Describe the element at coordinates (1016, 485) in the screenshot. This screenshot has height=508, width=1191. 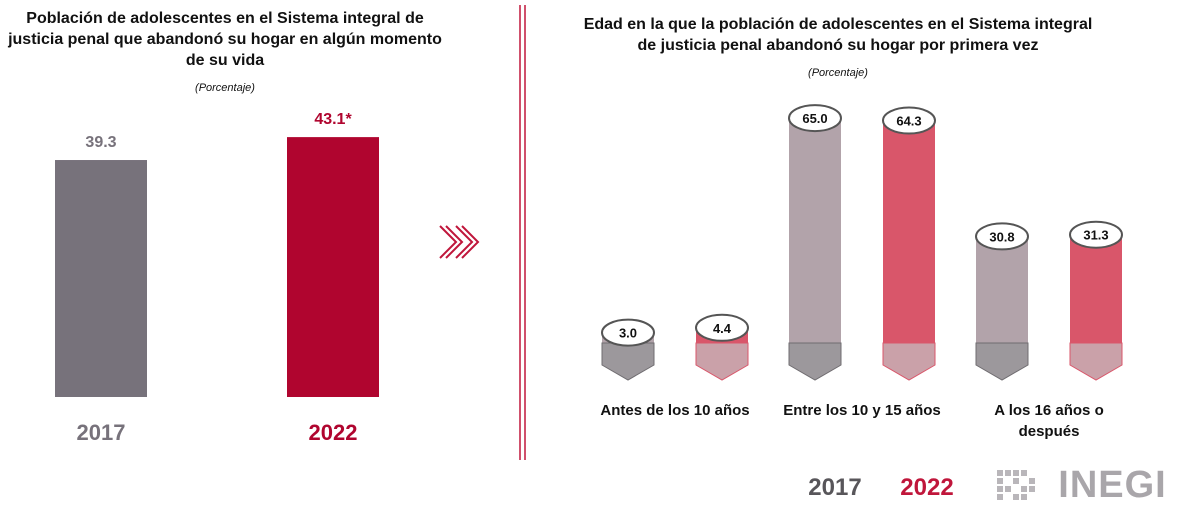
I see `logo-icon` at that location.